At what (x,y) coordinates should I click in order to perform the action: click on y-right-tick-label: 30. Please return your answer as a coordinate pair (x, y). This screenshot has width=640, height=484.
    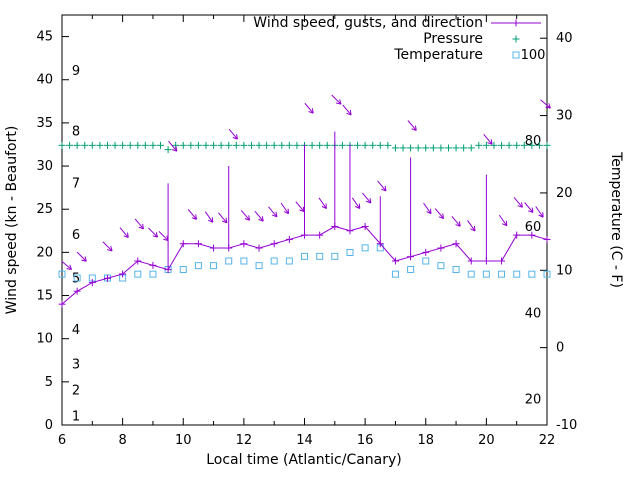
    Looking at the image, I should click on (564, 116).